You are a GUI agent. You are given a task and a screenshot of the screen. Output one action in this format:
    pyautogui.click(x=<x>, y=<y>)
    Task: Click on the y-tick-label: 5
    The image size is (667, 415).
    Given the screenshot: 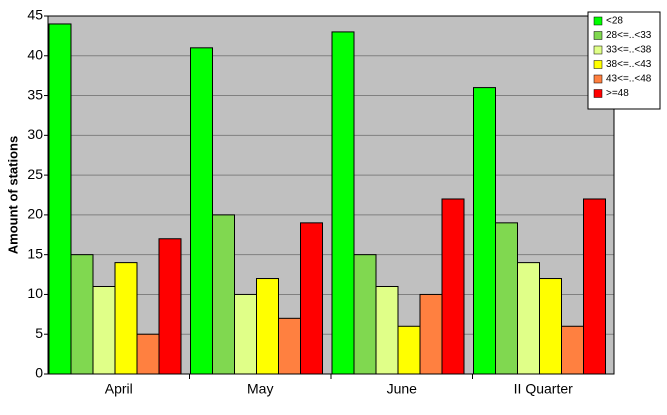 What is the action you would take?
    pyautogui.click(x=39, y=333)
    